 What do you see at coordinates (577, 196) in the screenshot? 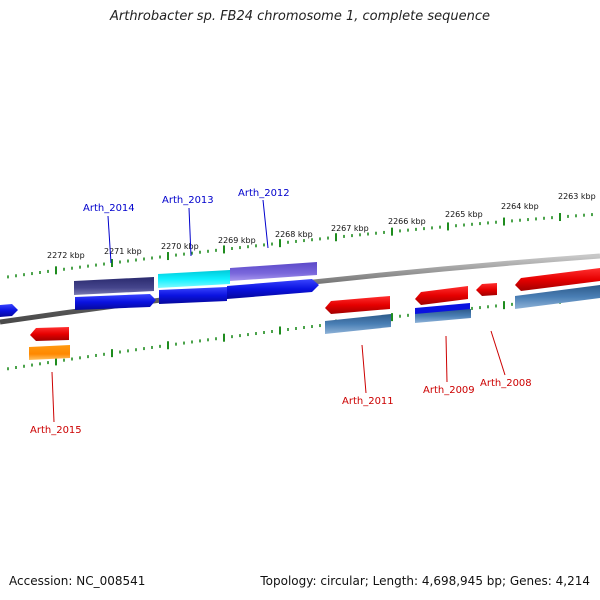
I see `scale-label: 2263 kbp` at bounding box center [577, 196].